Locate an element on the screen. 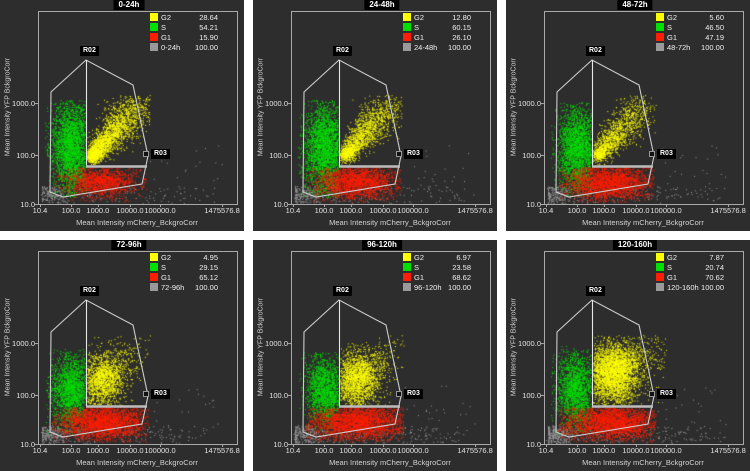  legend-row: 0-24h 100.00 is located at coordinates (184, 47).